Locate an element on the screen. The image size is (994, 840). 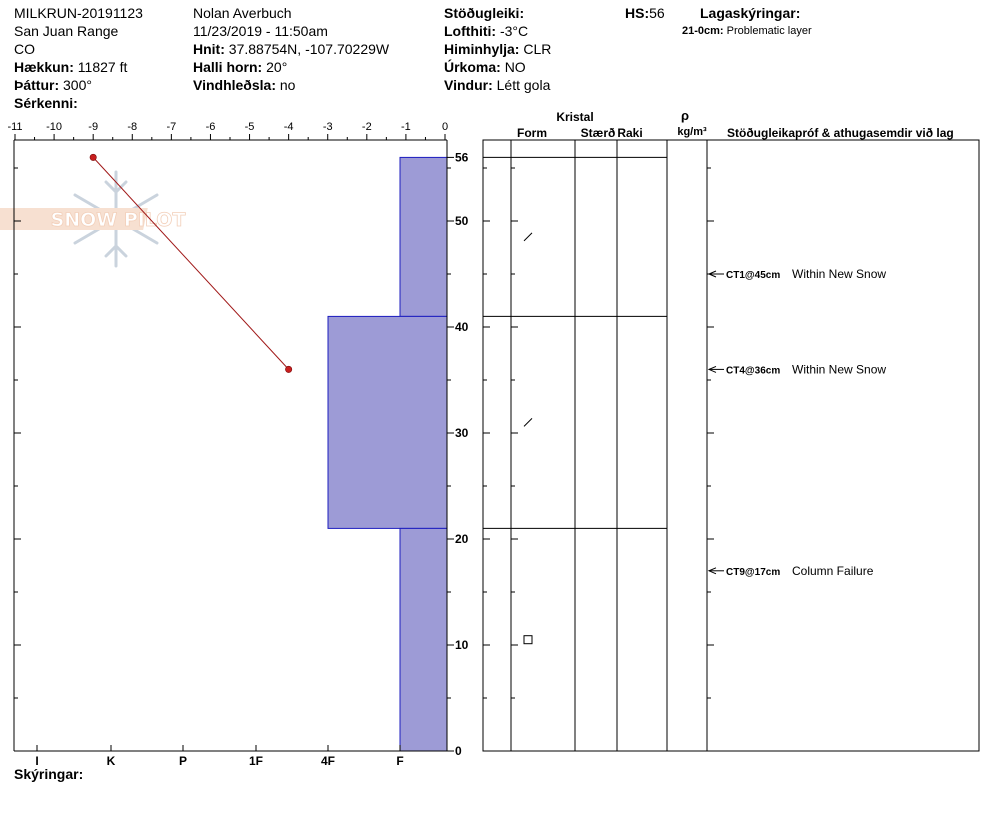
wind-value: Létt gola is located at coordinates (523, 85).